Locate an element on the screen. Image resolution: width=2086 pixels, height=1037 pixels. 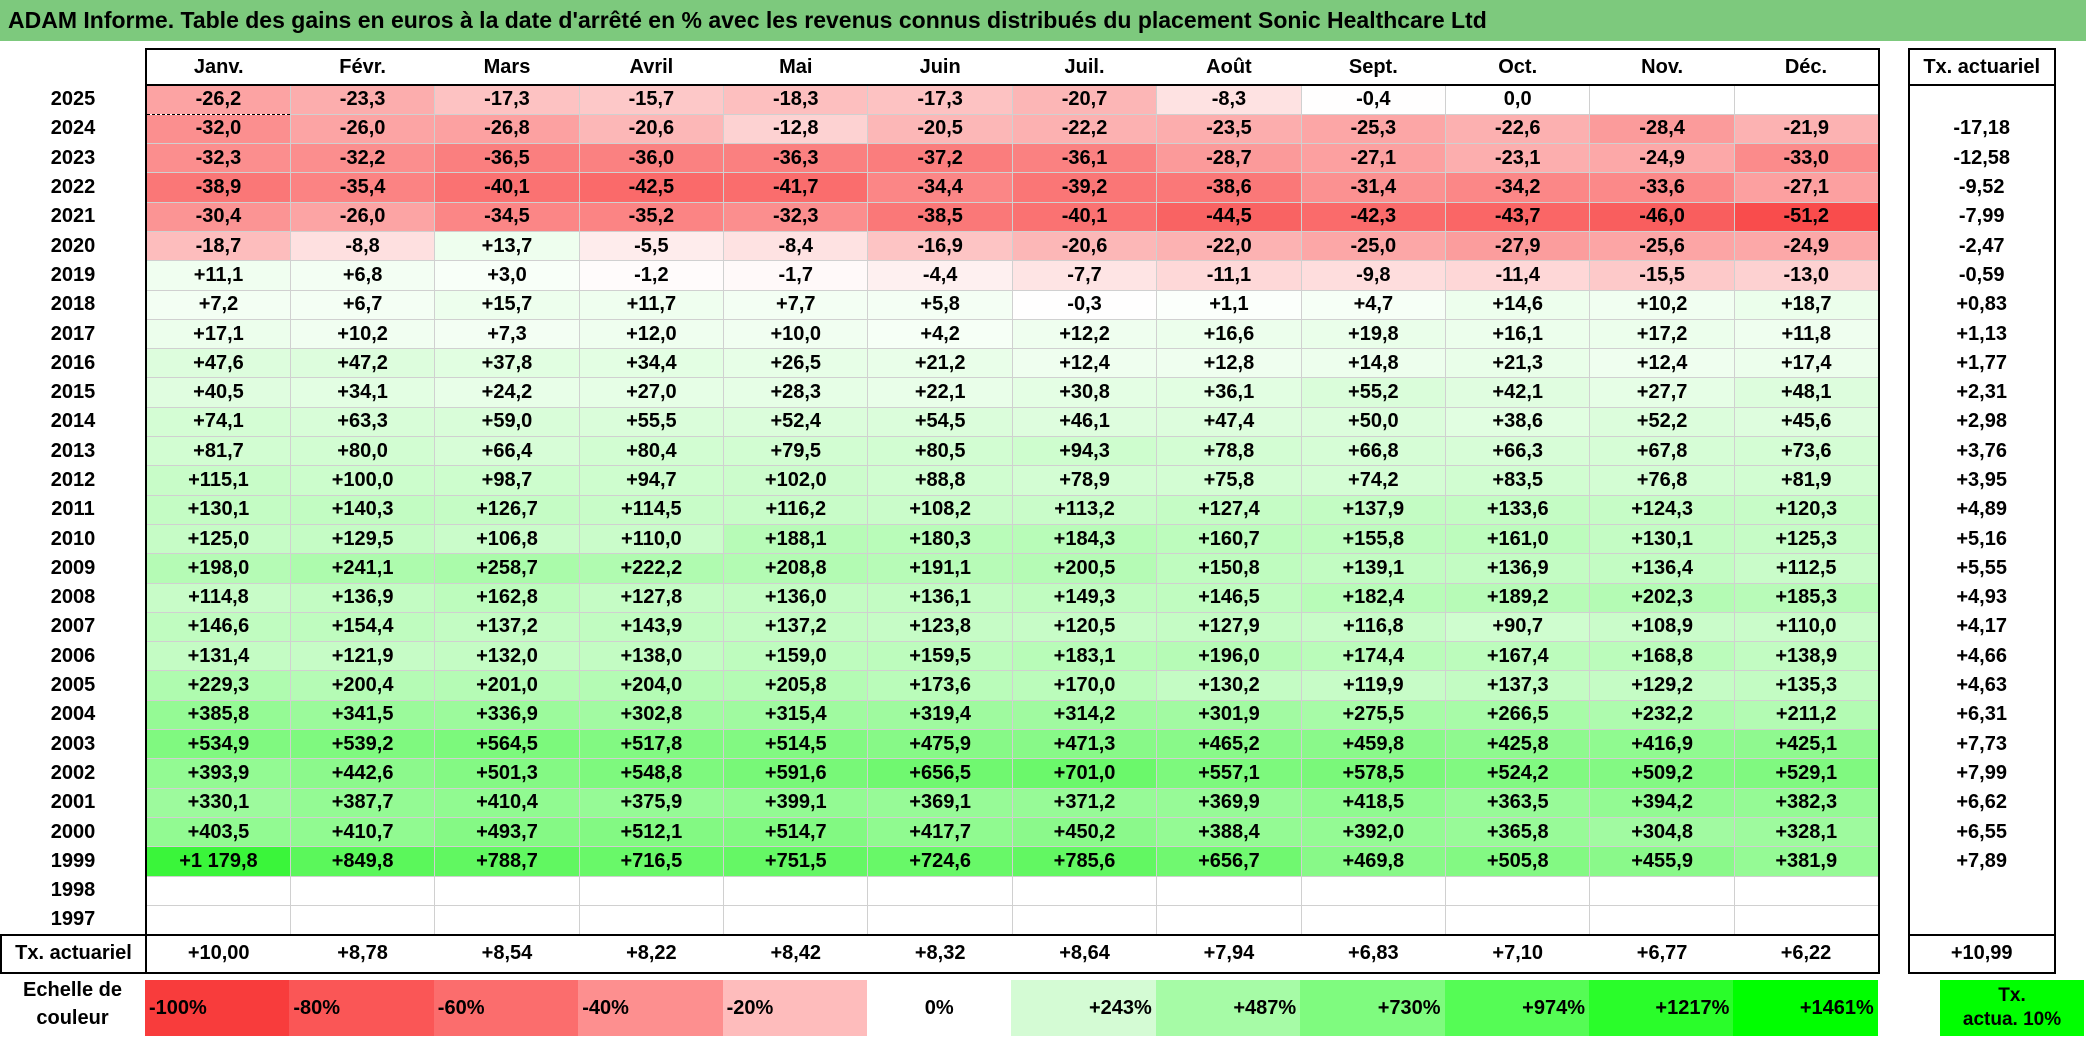
gain-cell: +465,2 is located at coordinates (1229, 744).